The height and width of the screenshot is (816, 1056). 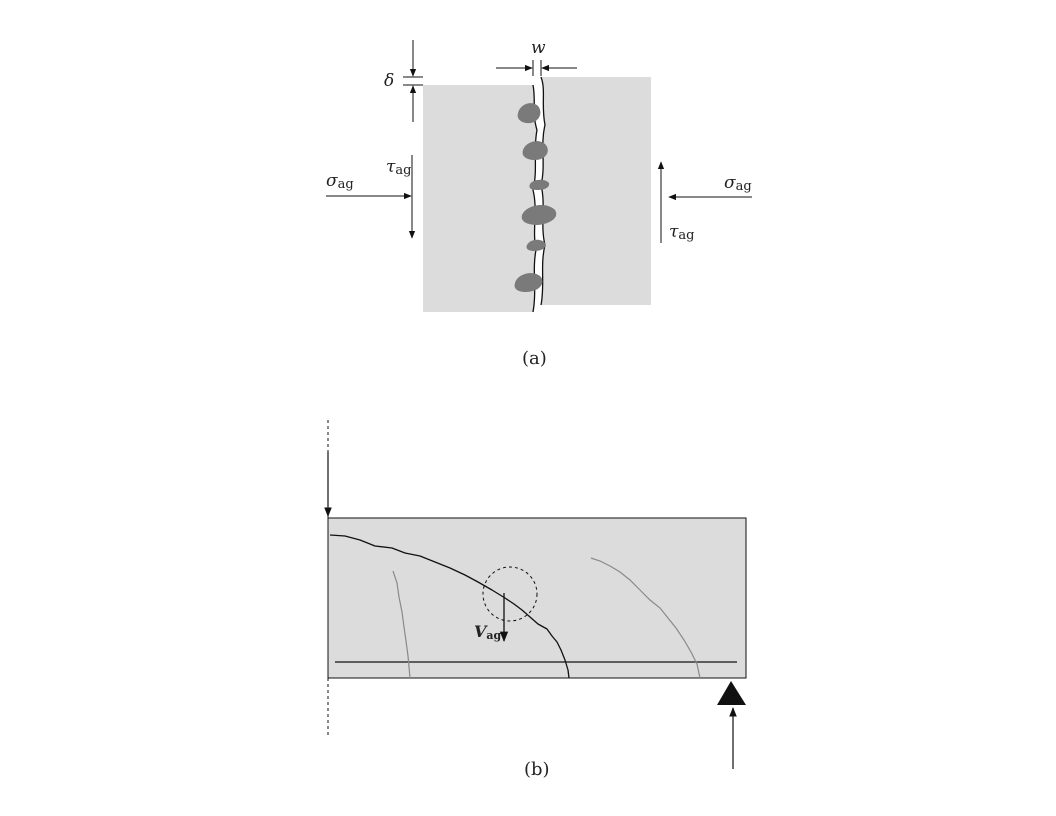 What do you see at coordinates (510, 594) in the screenshot?
I see `detail-circle` at bounding box center [510, 594].